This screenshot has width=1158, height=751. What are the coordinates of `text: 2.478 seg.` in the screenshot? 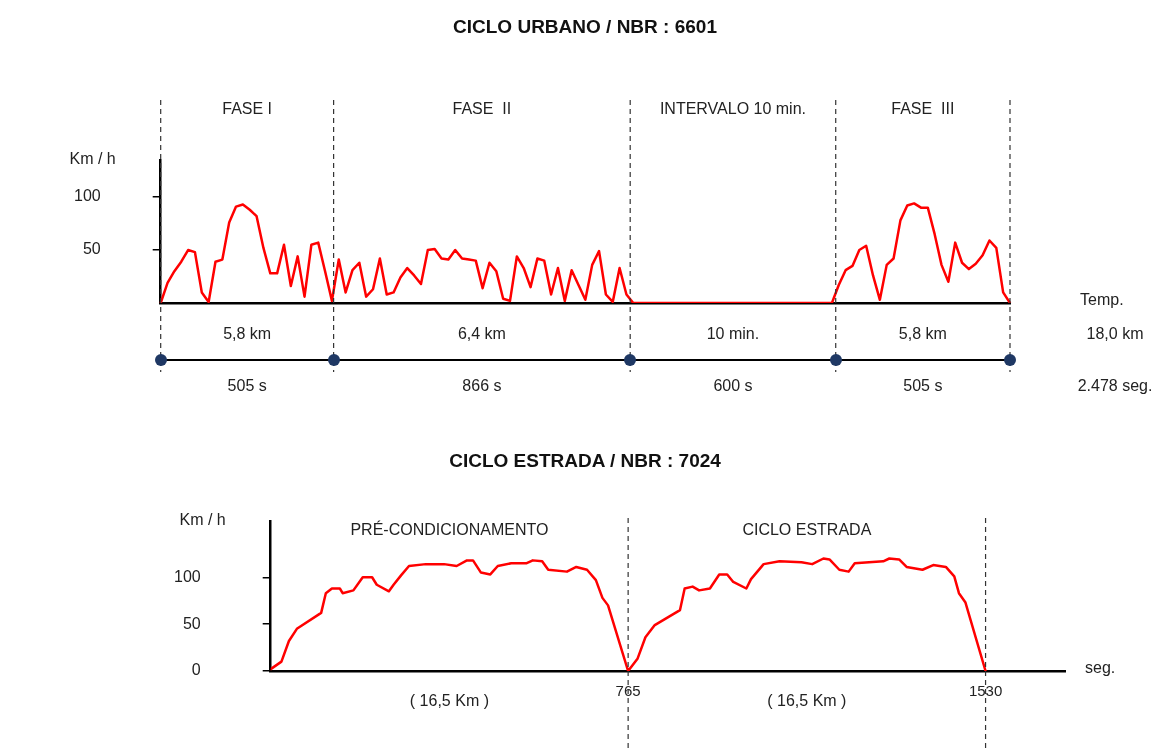 It's located at (1115, 386).